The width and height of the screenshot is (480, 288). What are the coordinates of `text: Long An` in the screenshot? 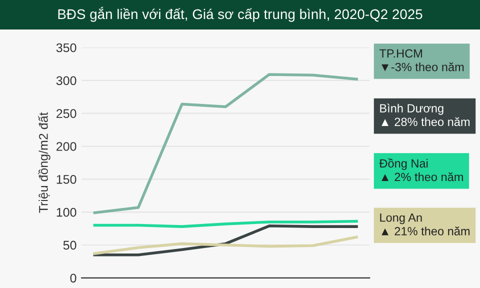 It's located at (401, 219).